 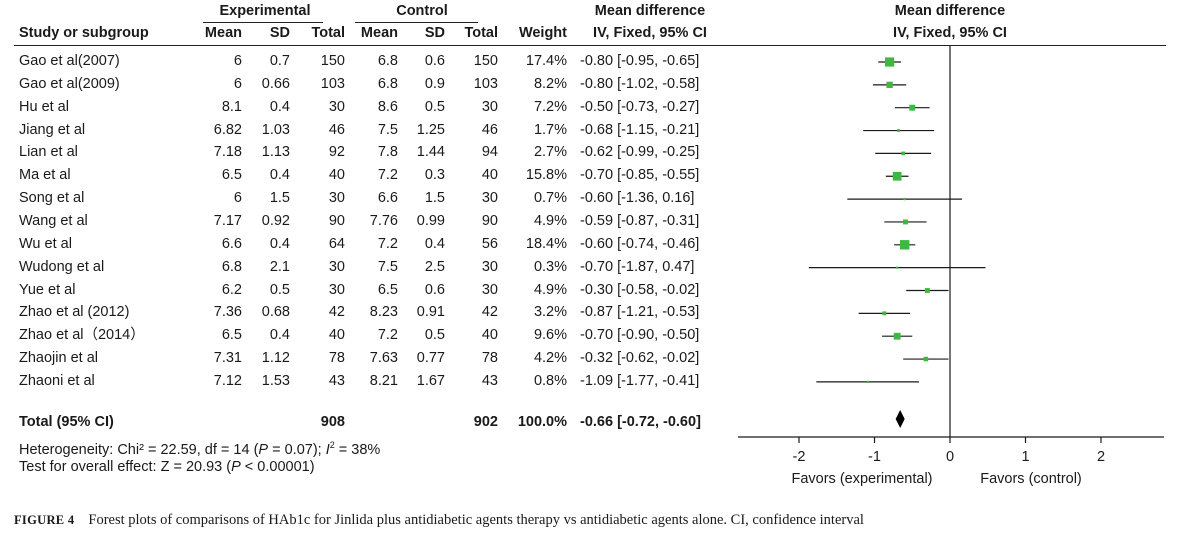 I want to click on study-name: Wu et al, so click(x=45, y=243).